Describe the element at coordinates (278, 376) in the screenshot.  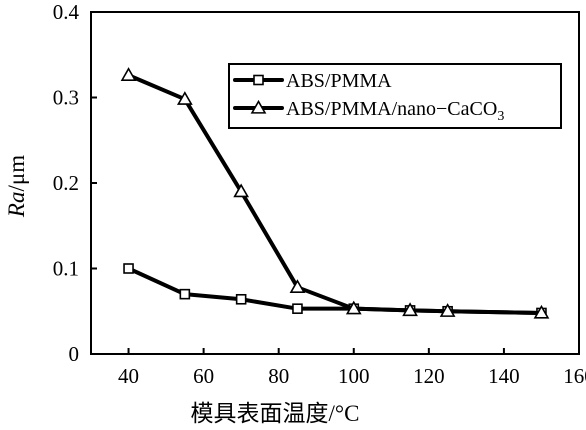
I see `x-tick-label: 80` at that location.